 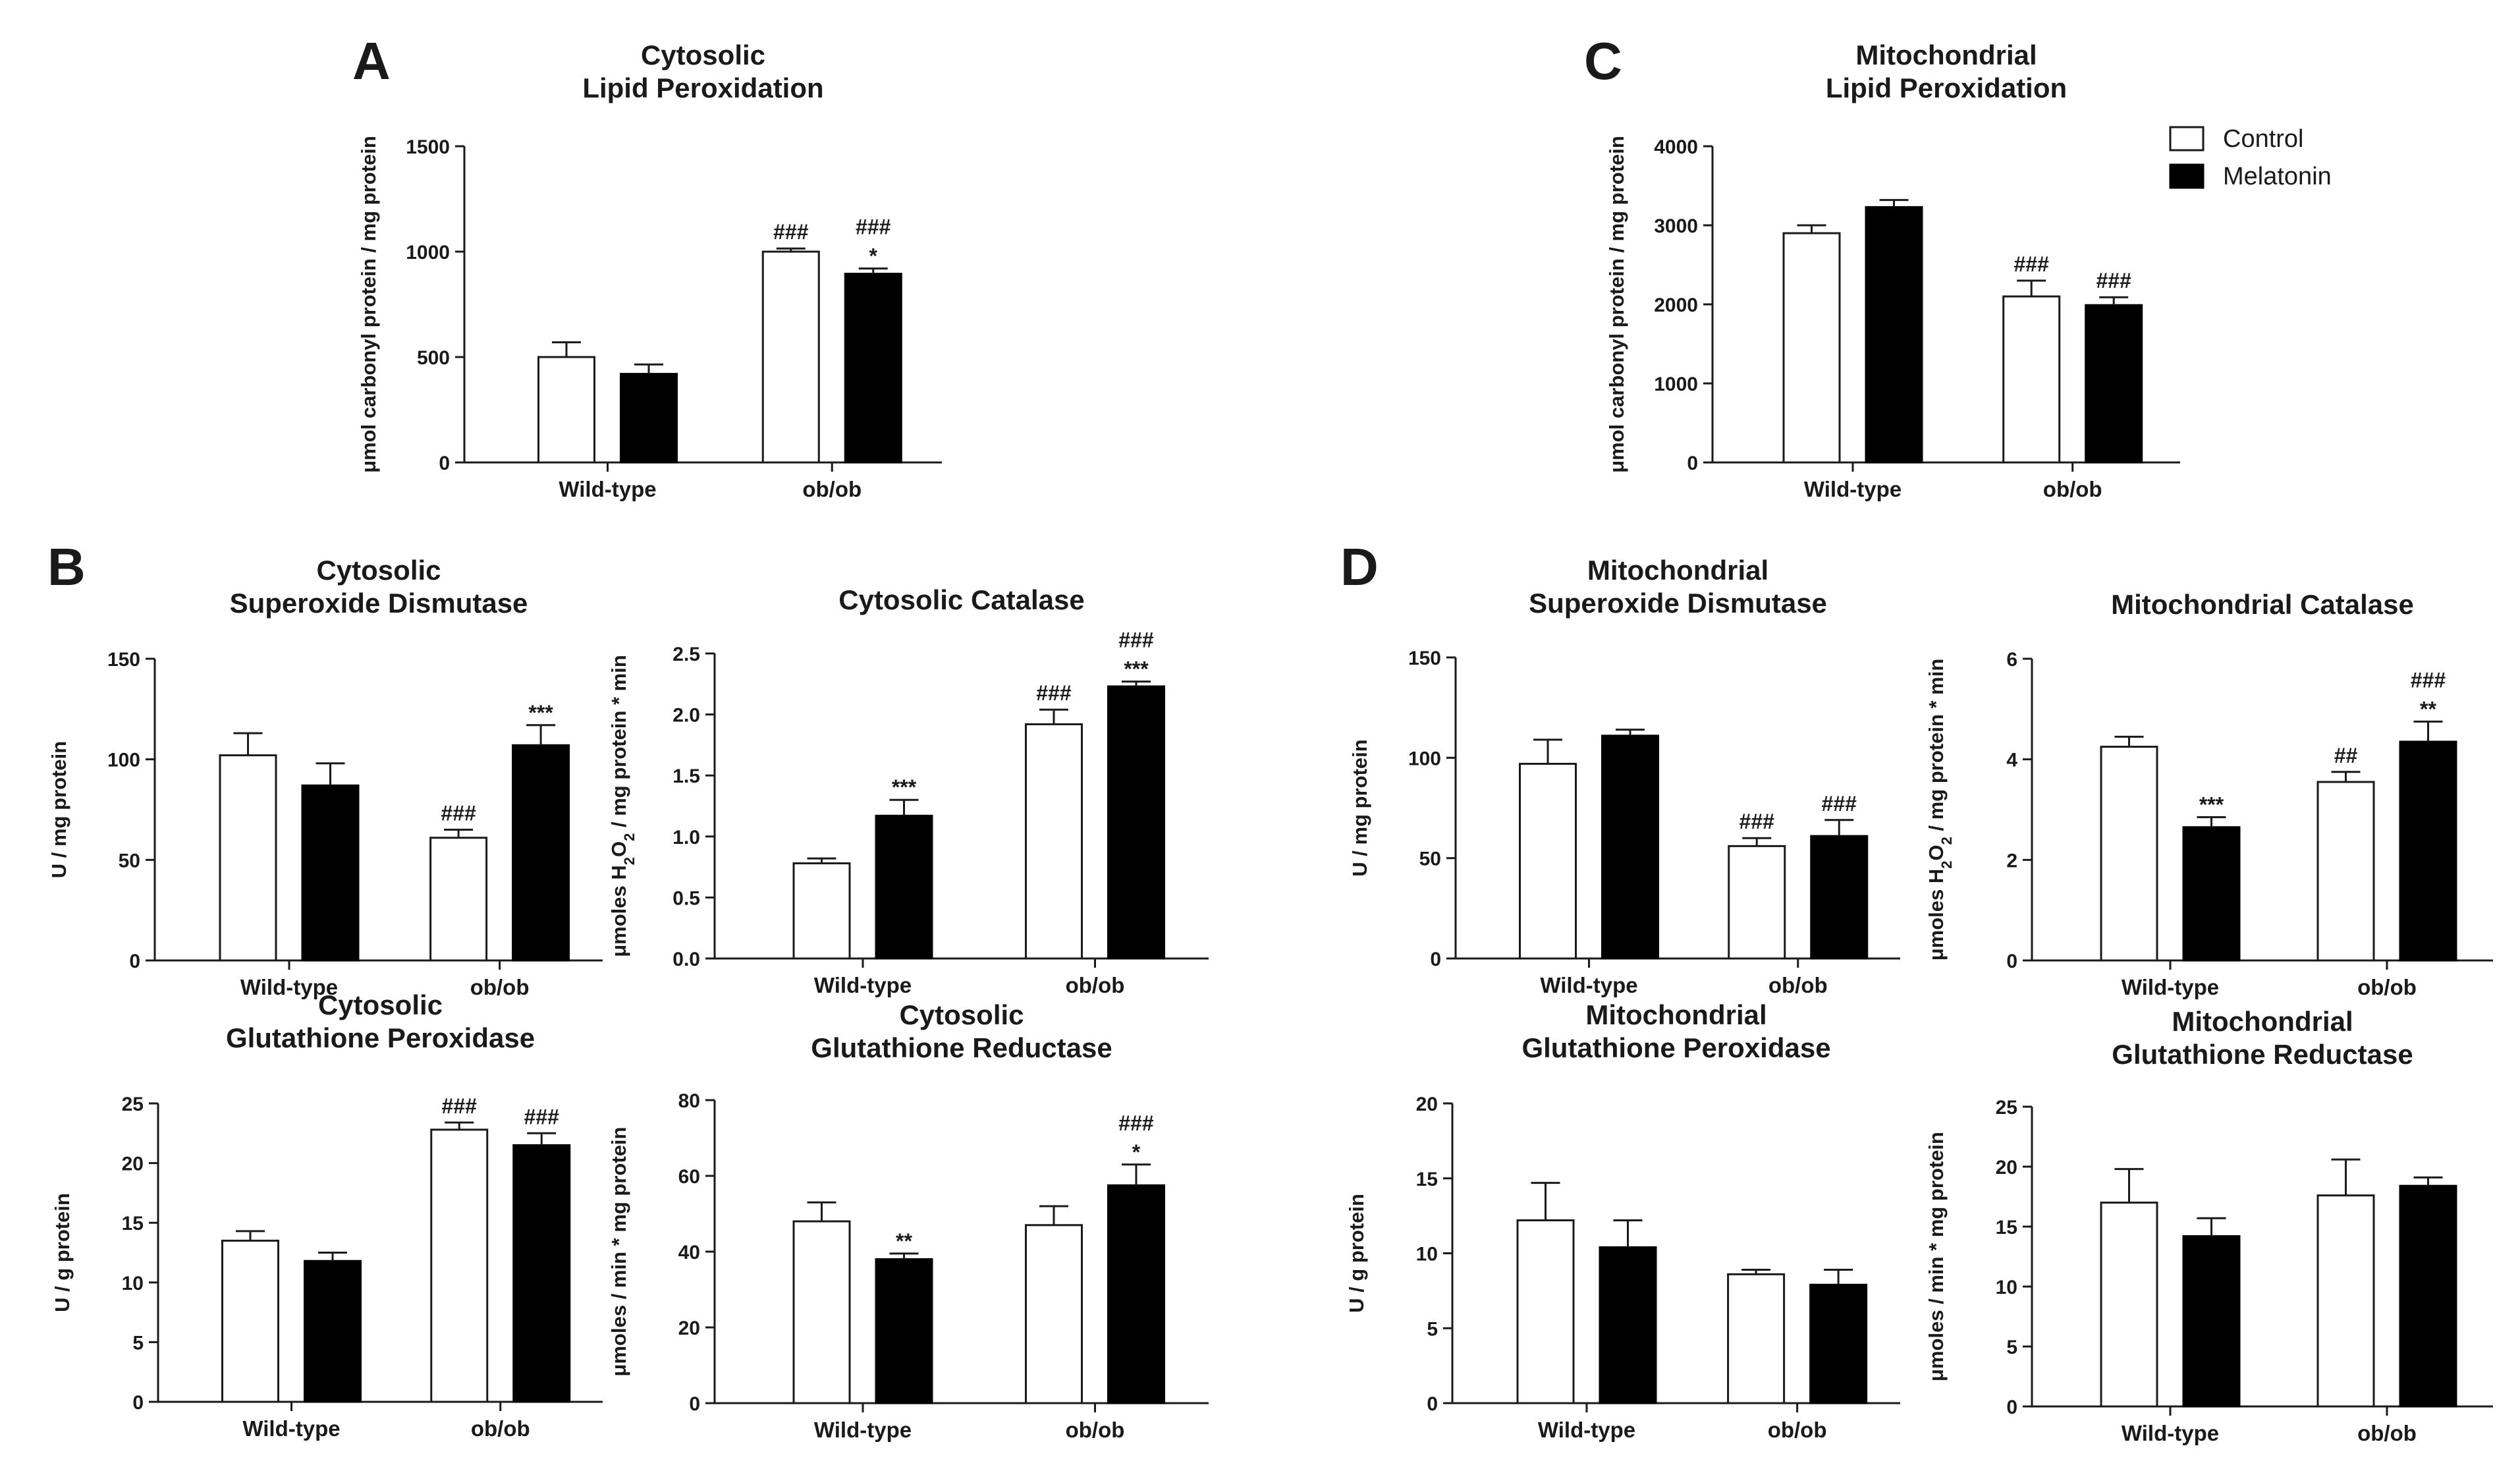 I want to click on y-tick-label: 1500, so click(x=428, y=147).